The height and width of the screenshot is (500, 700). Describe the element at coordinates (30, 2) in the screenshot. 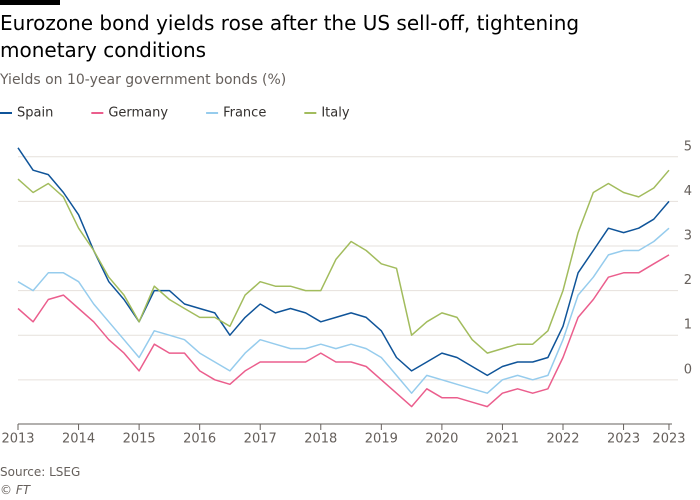

I see `brand-bar` at that location.